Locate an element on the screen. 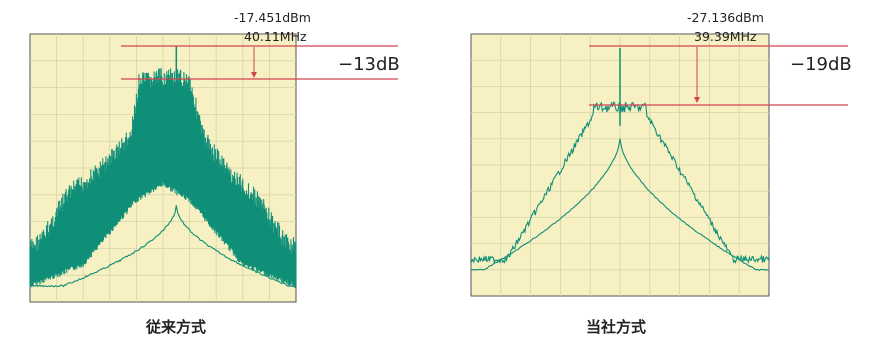  right-inner-trace is located at coordinates (620, 204).